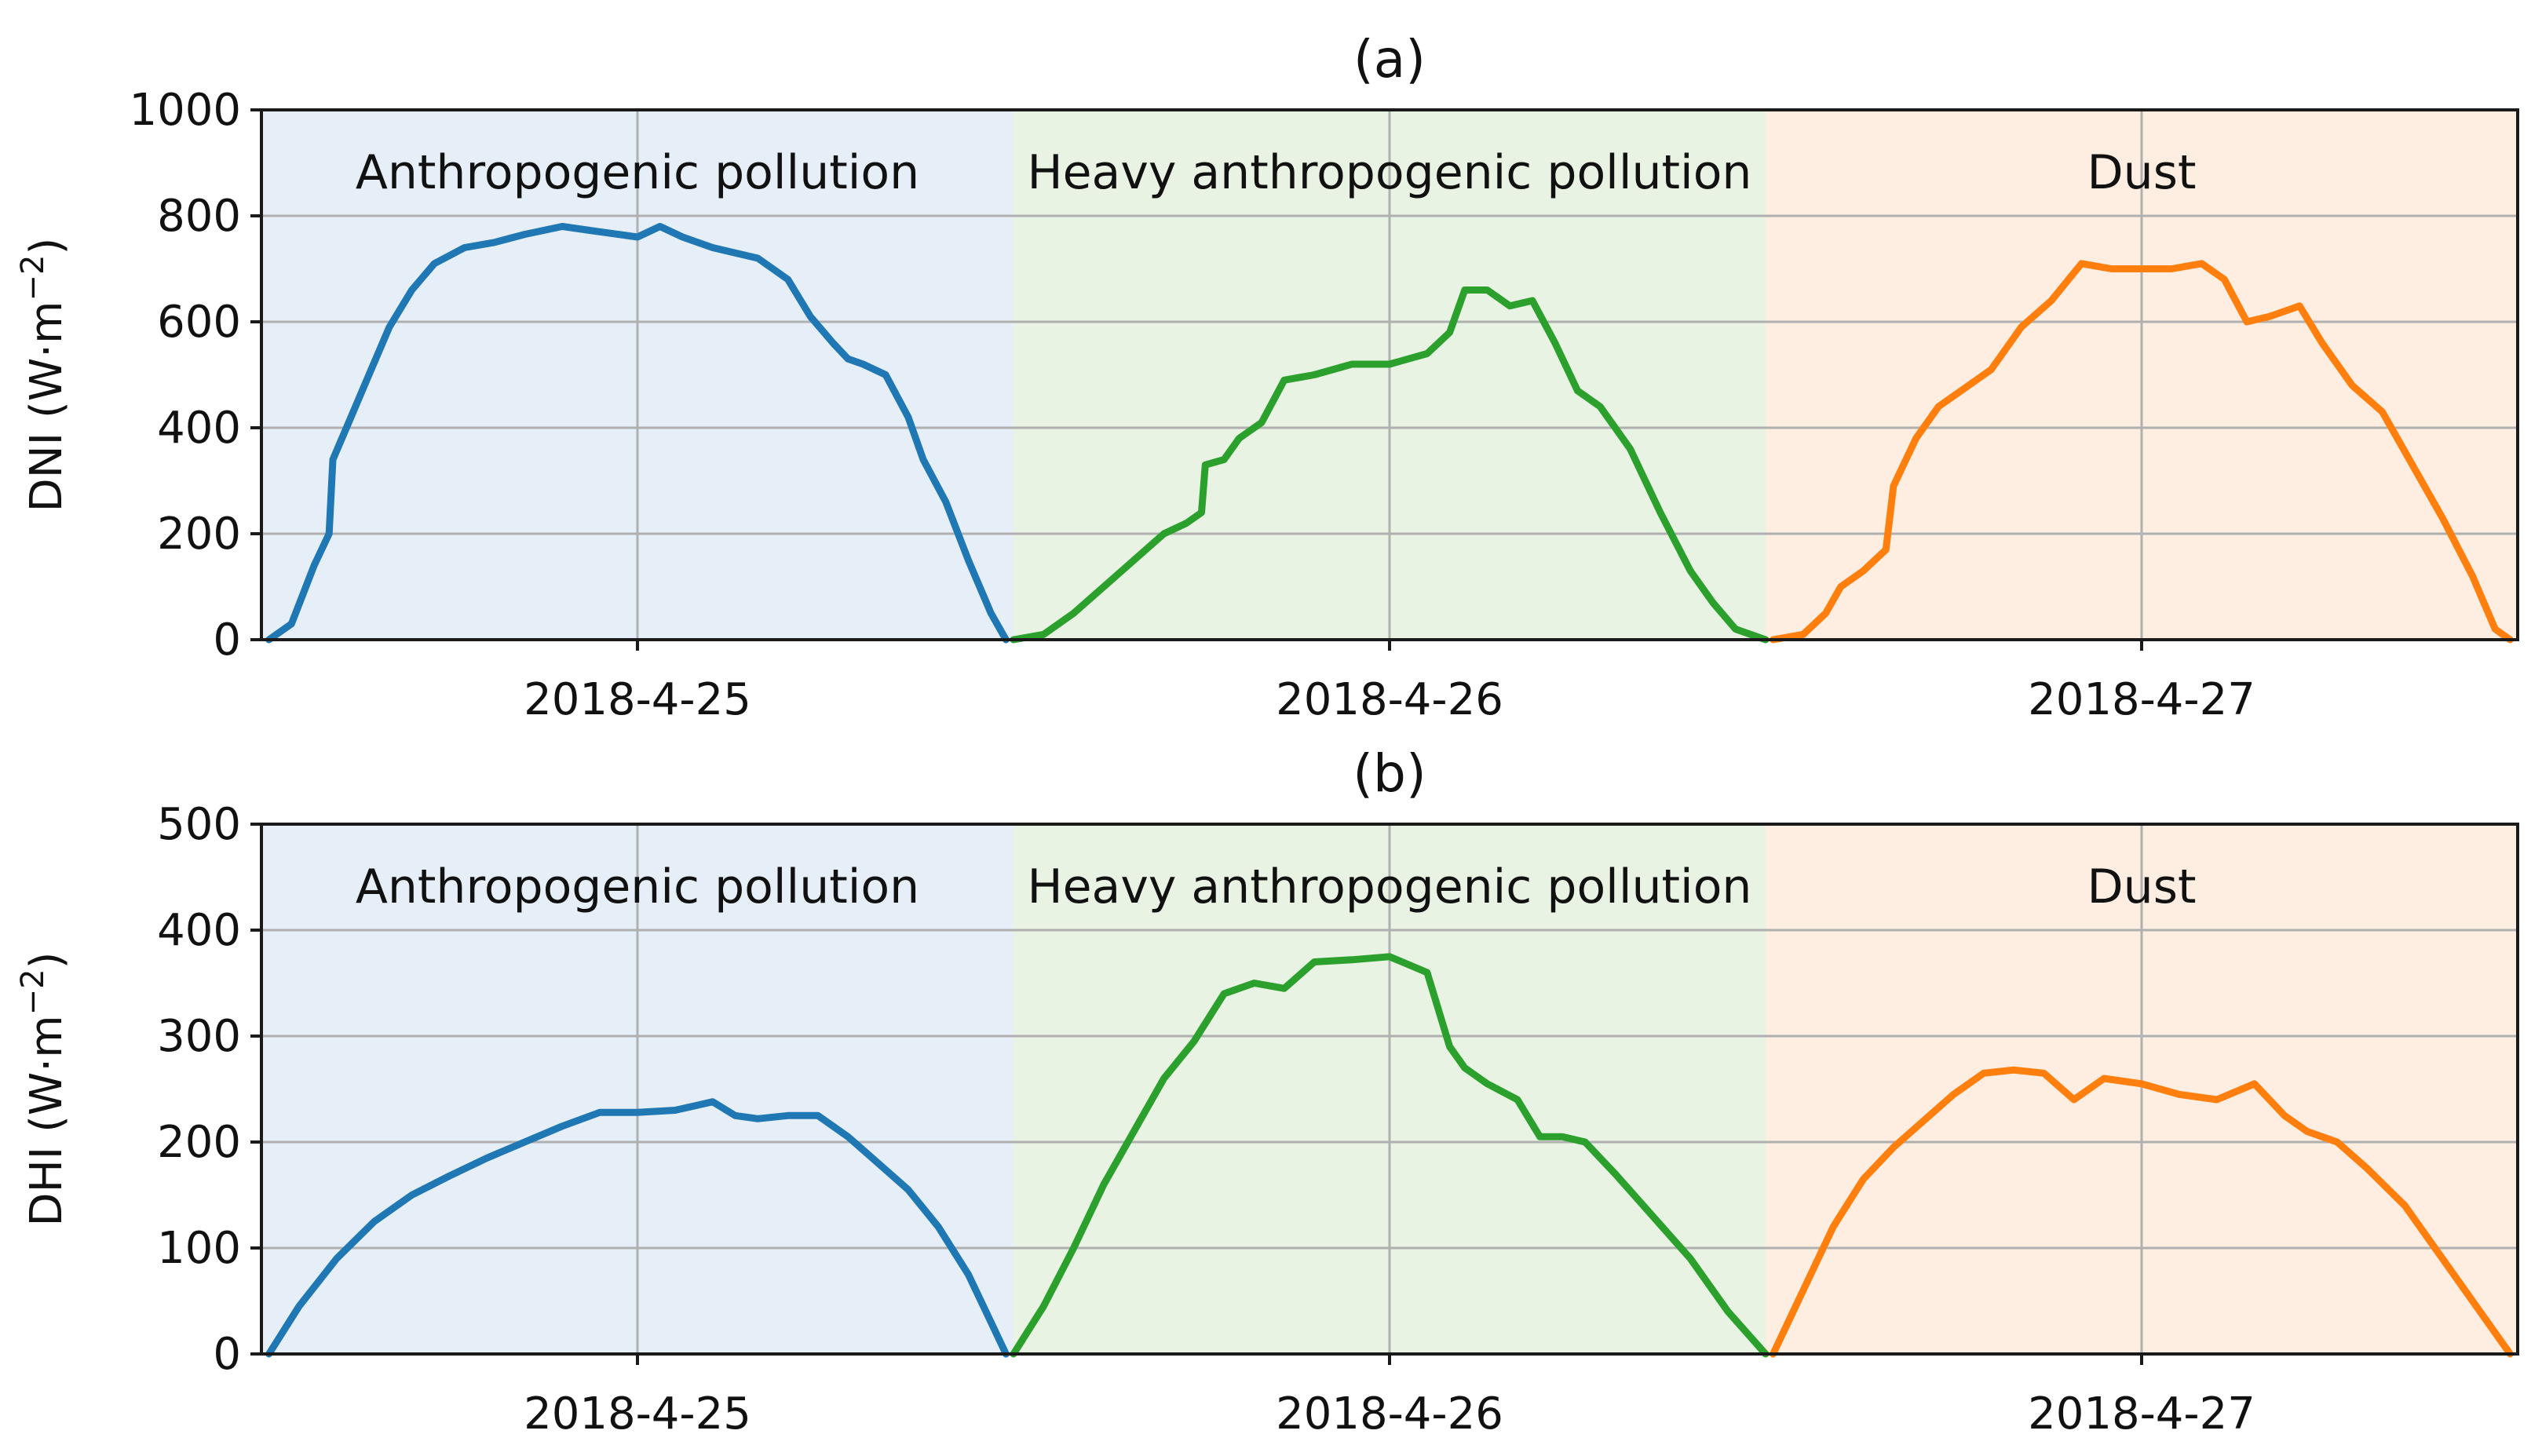 This screenshot has height=1456, width=2542. Describe the element at coordinates (43, 1089) in the screenshot. I see `y-axis-label: DHI (W·m−2)` at that location.